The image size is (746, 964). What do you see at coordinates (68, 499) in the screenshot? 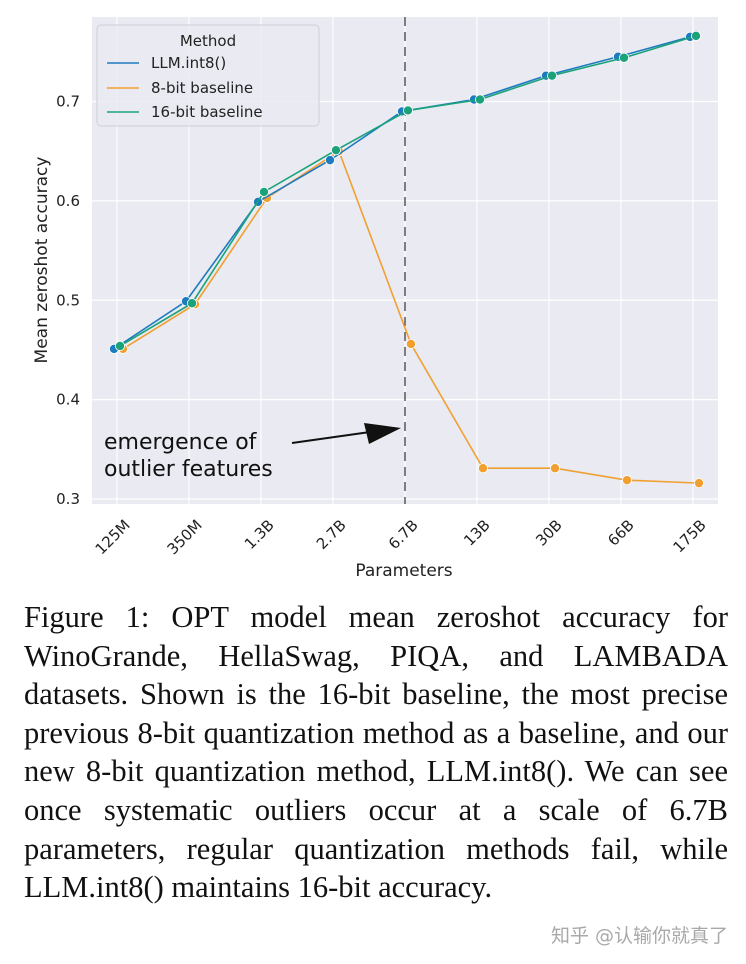
I see `y-tick-label: 0.3` at bounding box center [68, 499].